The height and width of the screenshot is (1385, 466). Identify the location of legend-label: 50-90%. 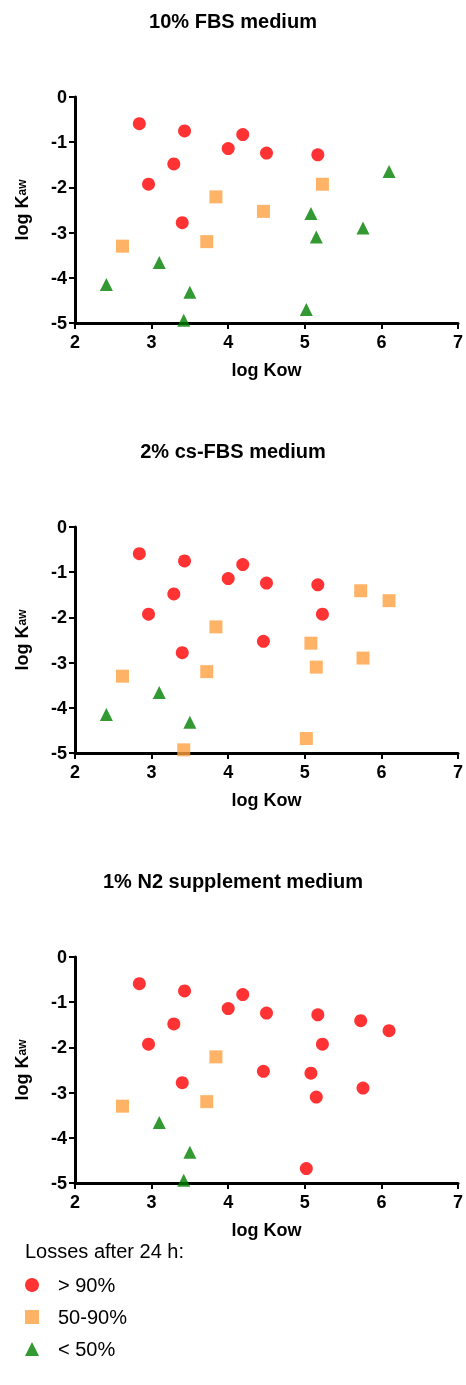
(93, 1317).